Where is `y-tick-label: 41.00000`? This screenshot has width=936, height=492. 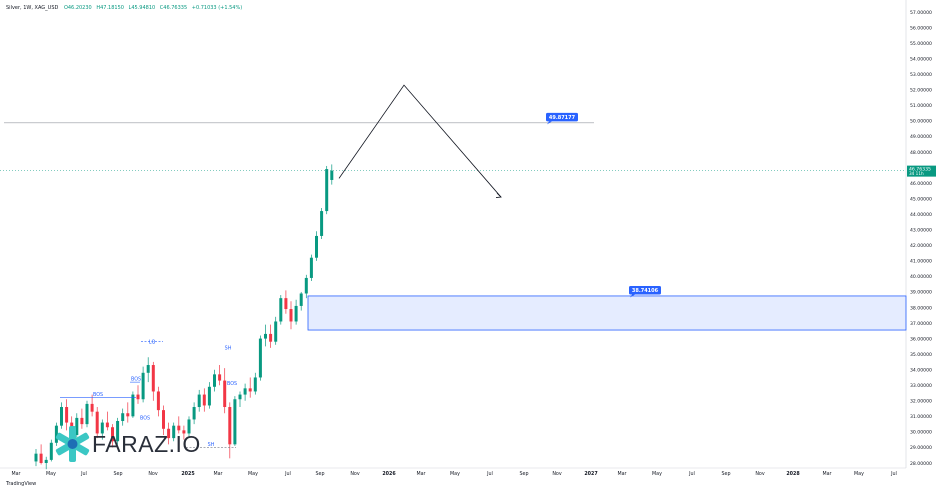 y-tick-label: 41.00000 is located at coordinates (921, 262).